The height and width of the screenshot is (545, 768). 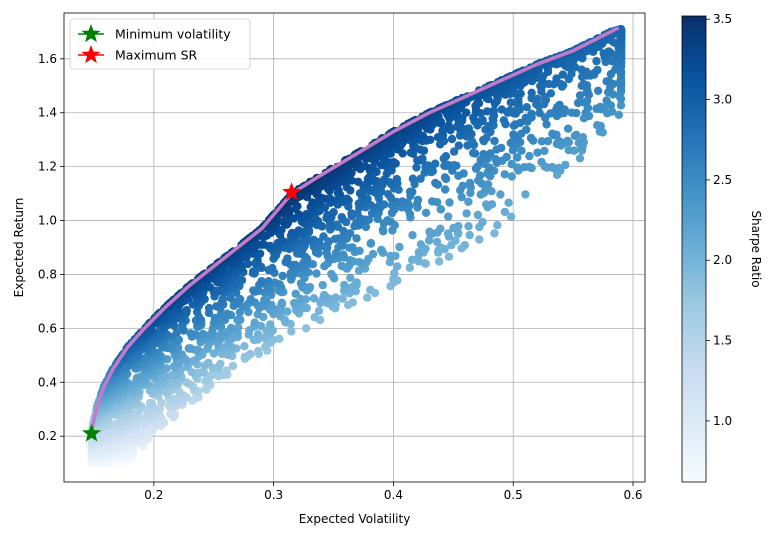 What do you see at coordinates (722, 180) in the screenshot?
I see `colorbar-tick-label: 2.5` at bounding box center [722, 180].